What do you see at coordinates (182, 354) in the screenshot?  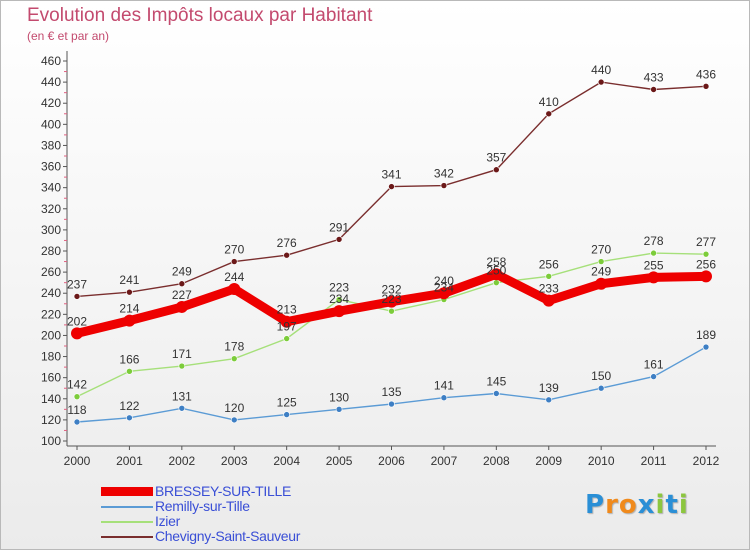 I see `data-label: 171` at bounding box center [182, 354].